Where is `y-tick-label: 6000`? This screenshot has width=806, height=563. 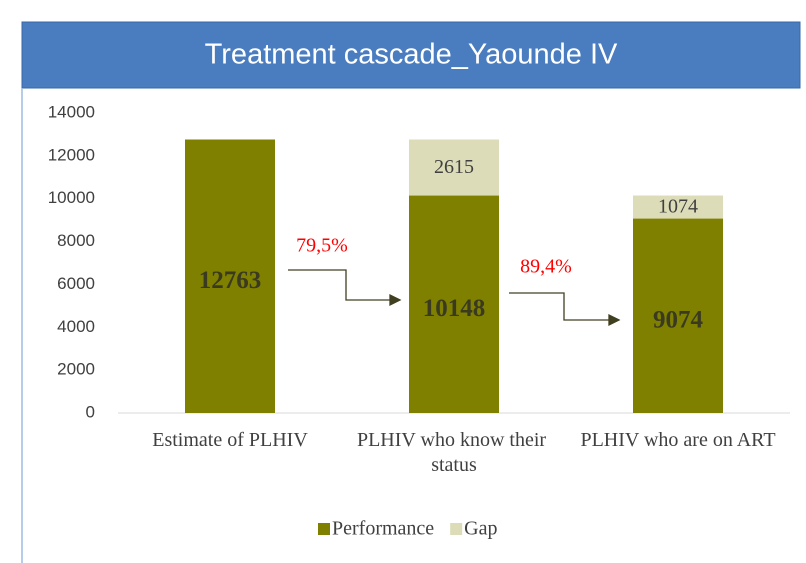 y-tick-label: 6000 is located at coordinates (76, 283).